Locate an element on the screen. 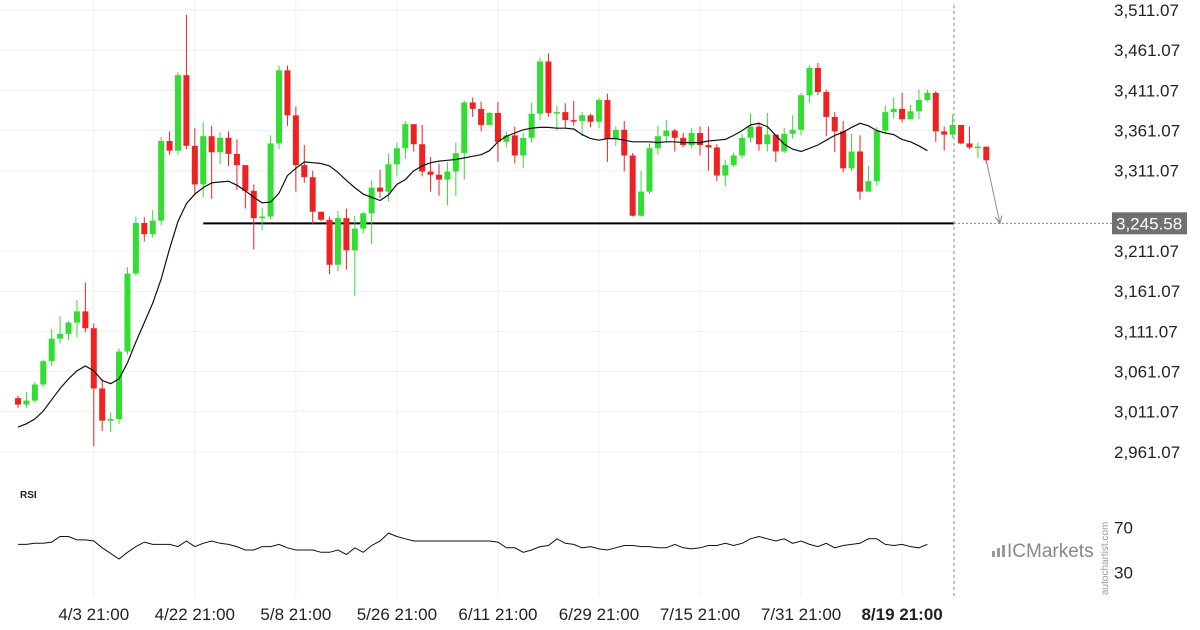 This screenshot has height=630, width=1200. brand-name: ICMarkets is located at coordinates (1050, 551).